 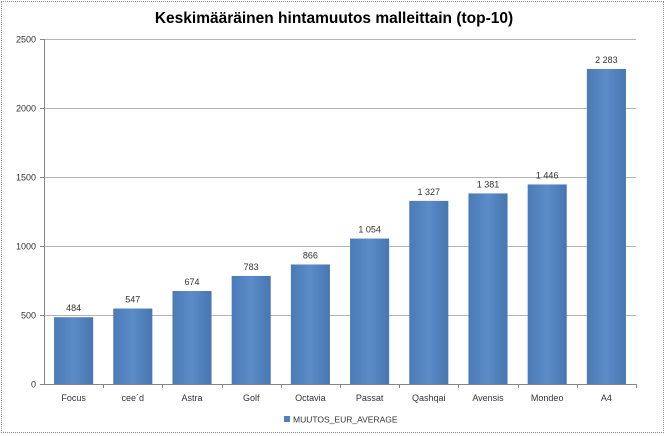 I want to click on legend: MUUTOS_EUR_AVERAGE, so click(x=341, y=420).